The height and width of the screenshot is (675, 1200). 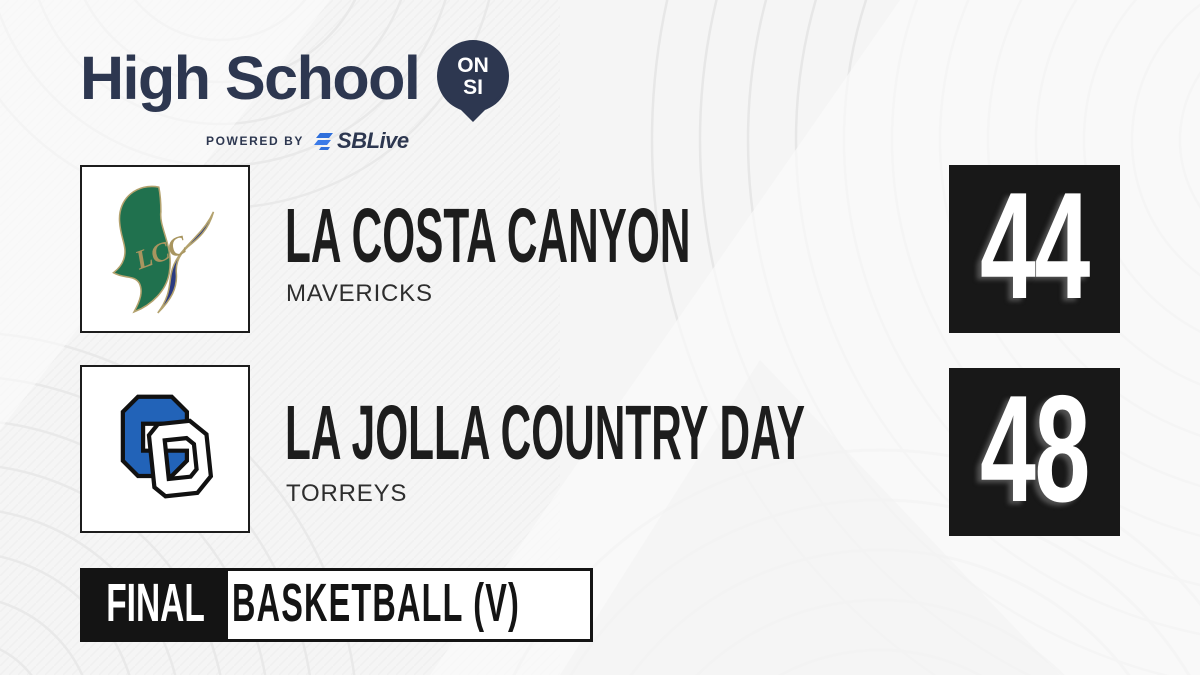 I want to click on powered-by-label: POWERED BY, so click(x=255, y=141).